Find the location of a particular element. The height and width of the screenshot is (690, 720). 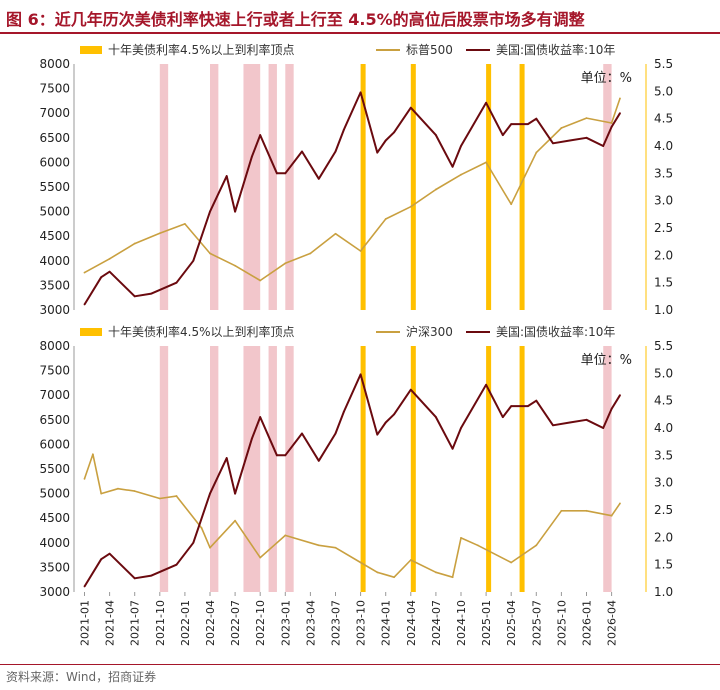

right-tick-label-1-0: 1.0 is located at coordinates (663, 592).